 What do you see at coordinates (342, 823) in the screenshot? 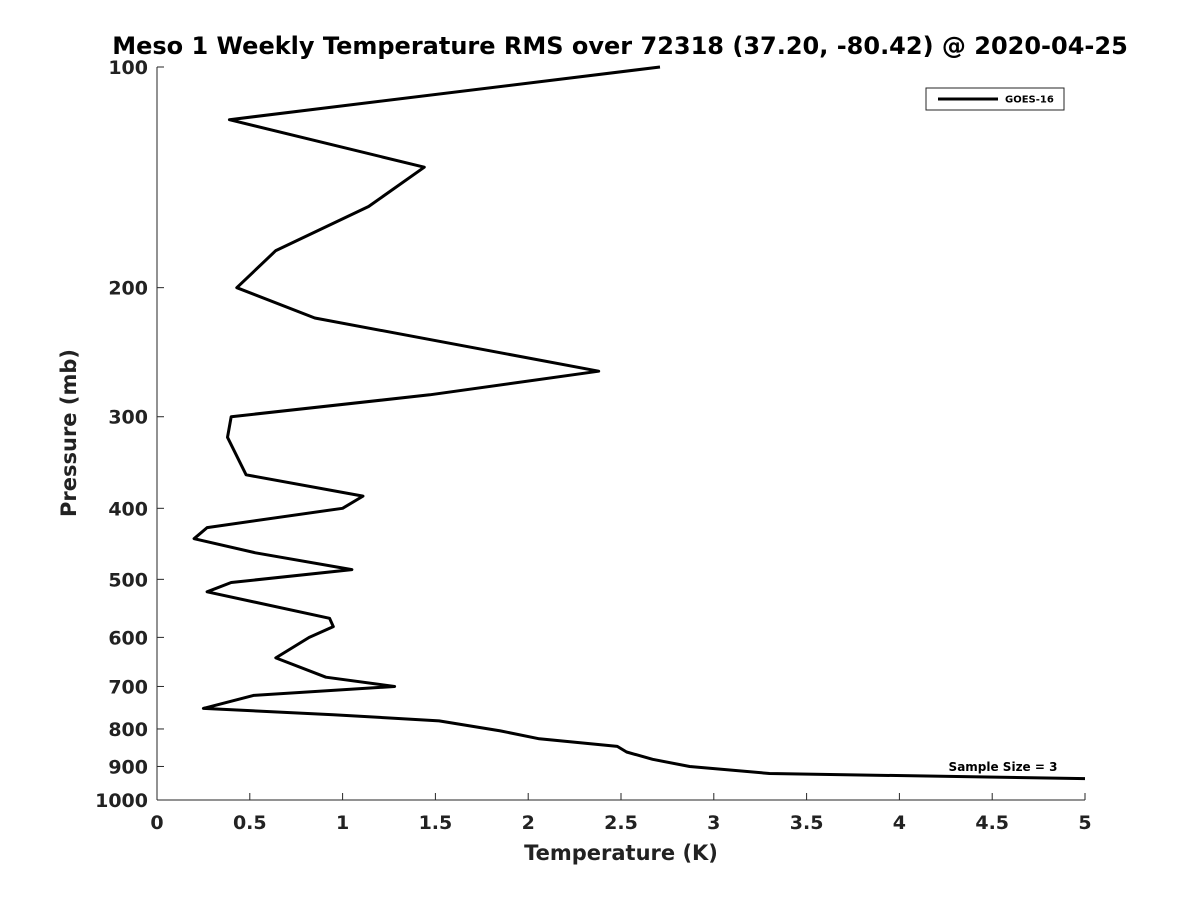
I see `x-tick-label: 1` at bounding box center [342, 823].